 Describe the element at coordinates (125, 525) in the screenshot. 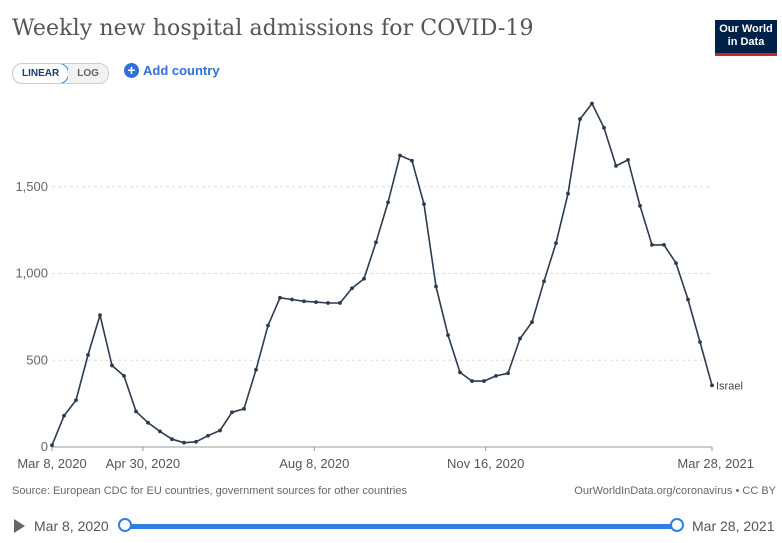

I see `timeline-start-handle` at that location.